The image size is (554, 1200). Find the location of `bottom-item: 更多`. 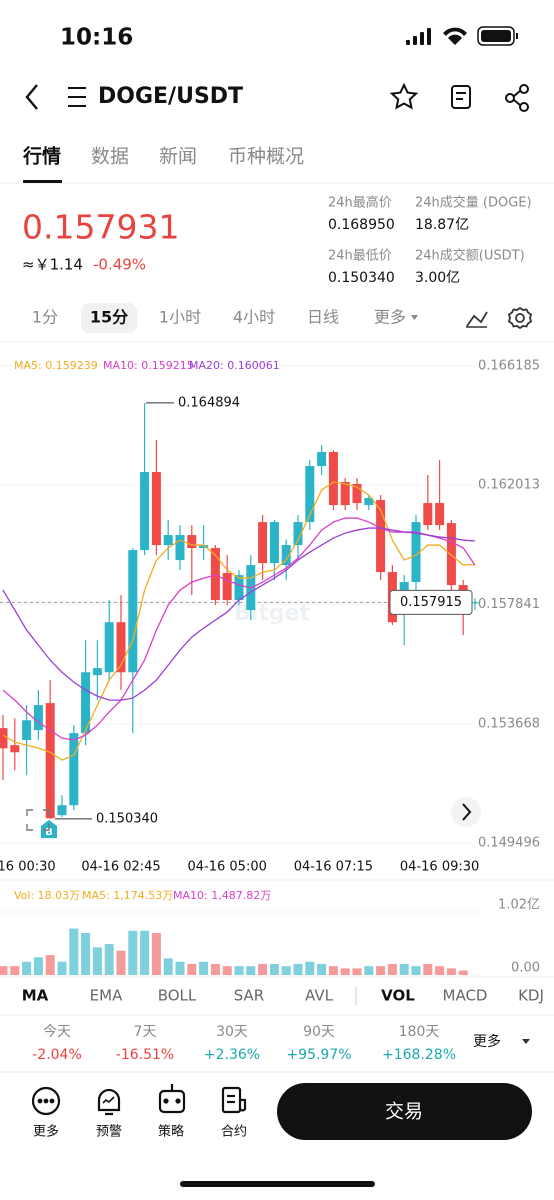

bottom-item: 更多 is located at coordinates (46, 1132).